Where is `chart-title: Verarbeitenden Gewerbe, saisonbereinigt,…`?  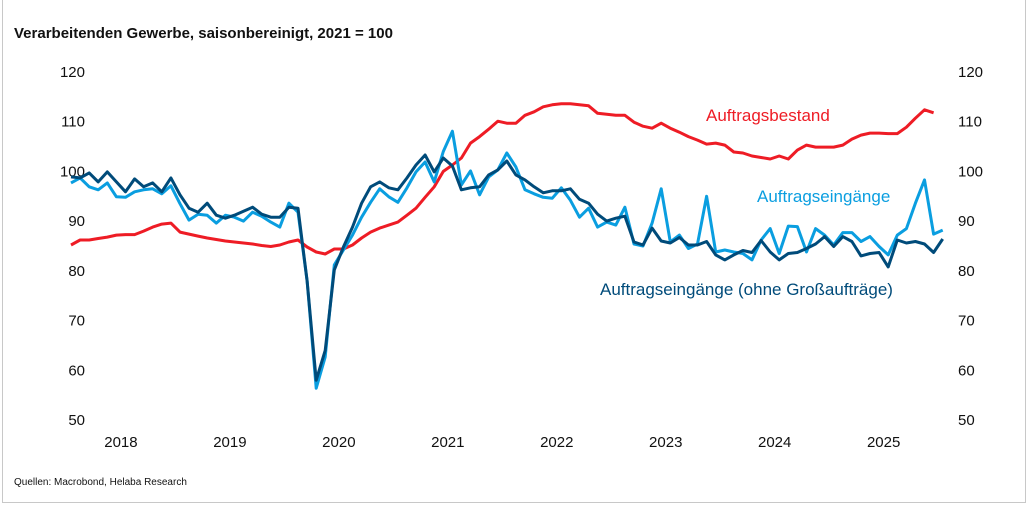 chart-title: Verarbeitenden Gewerbe, saisonbereinigt,… is located at coordinates (203, 33).